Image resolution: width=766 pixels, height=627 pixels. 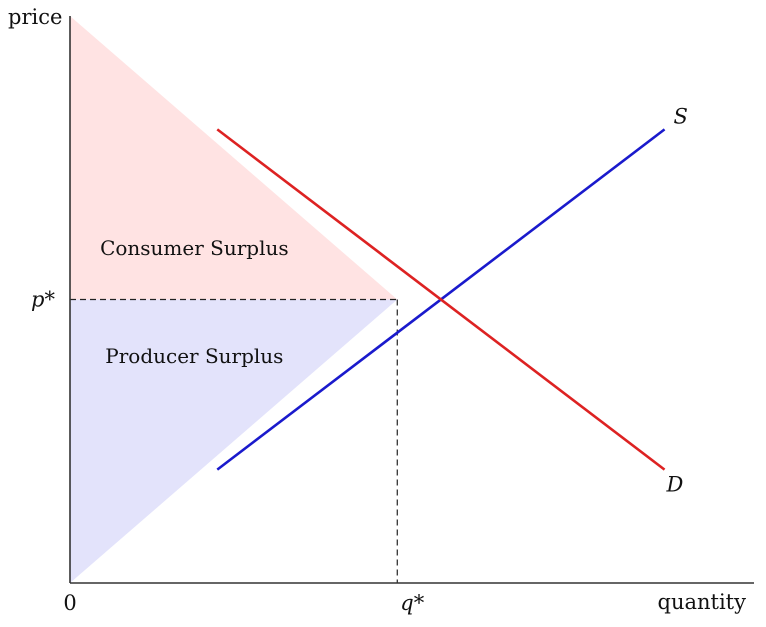 What do you see at coordinates (194, 248) in the screenshot?
I see `consumer-surplus-label: Consumer Surplus` at bounding box center [194, 248].